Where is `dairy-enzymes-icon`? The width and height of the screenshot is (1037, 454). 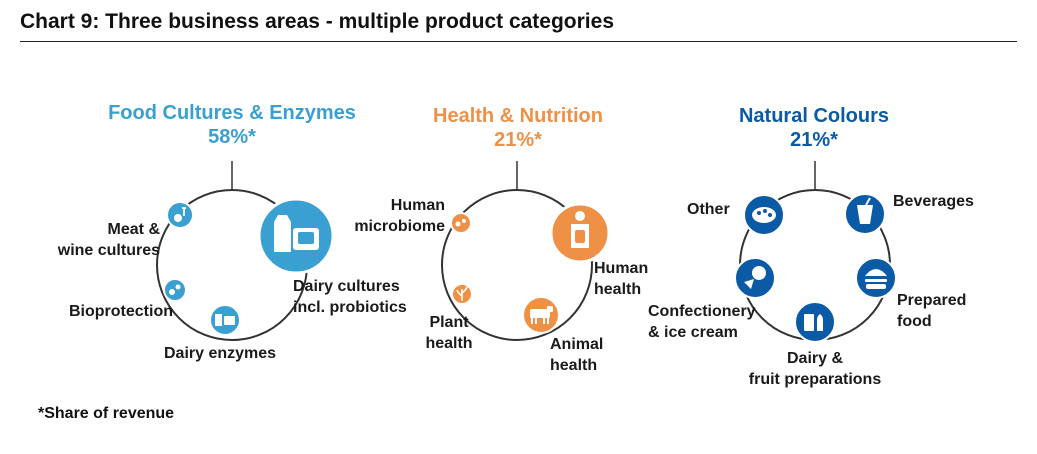
dairy-enzymes-icon is located at coordinates (225, 320).